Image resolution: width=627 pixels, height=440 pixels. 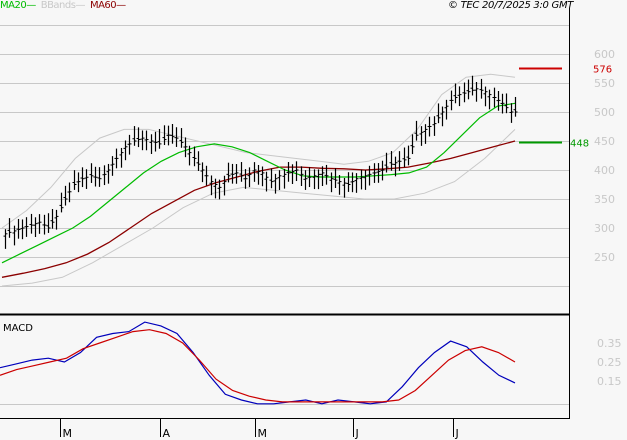 I want to click on month-label: A, so click(x=167, y=433).